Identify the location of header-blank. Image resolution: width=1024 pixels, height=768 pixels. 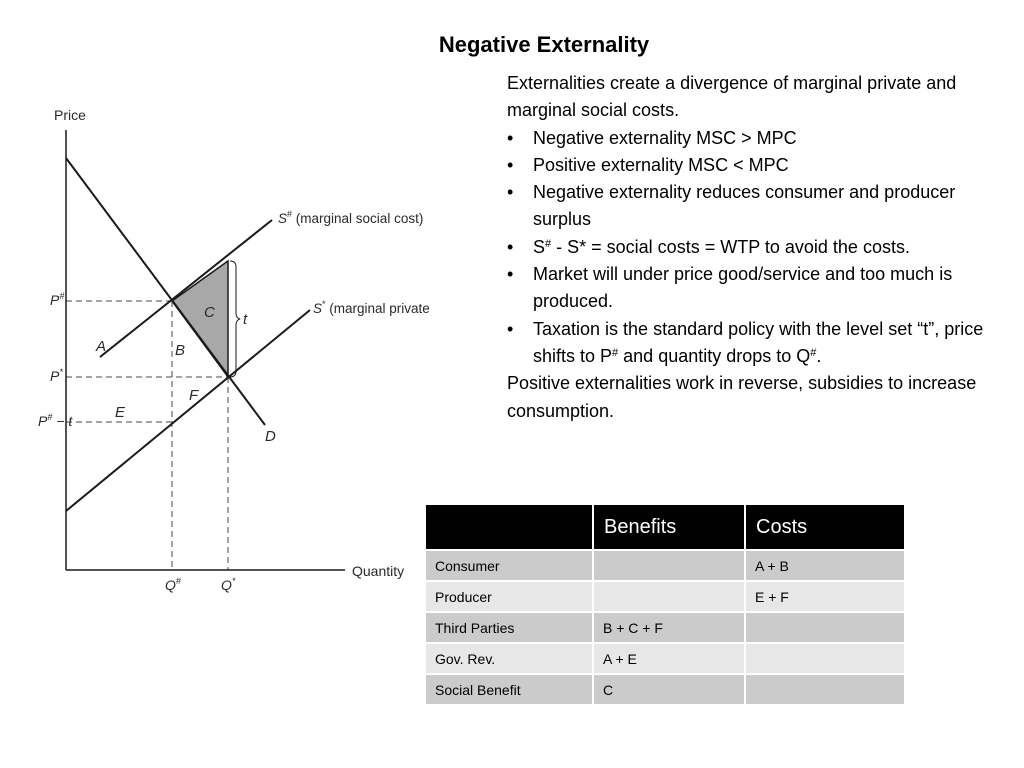
(509, 527).